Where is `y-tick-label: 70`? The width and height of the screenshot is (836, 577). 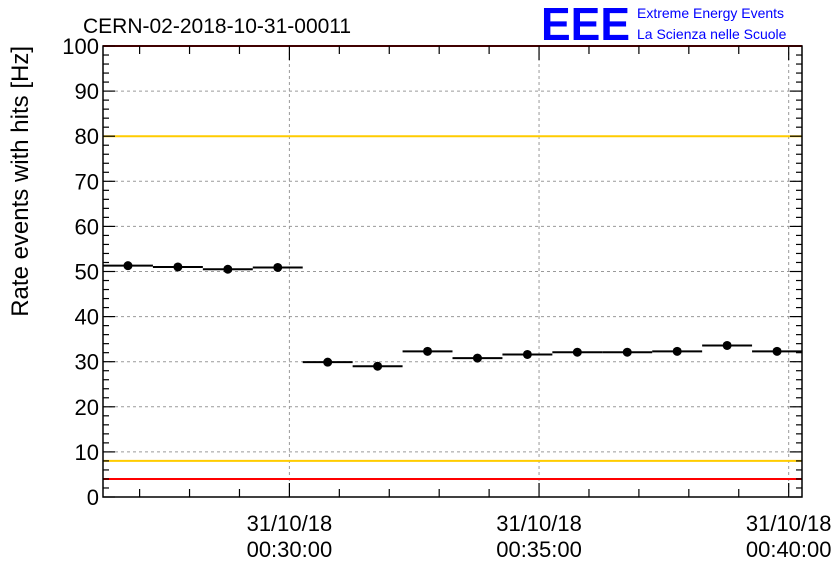
y-tick-label: 70 is located at coordinates (87, 181).